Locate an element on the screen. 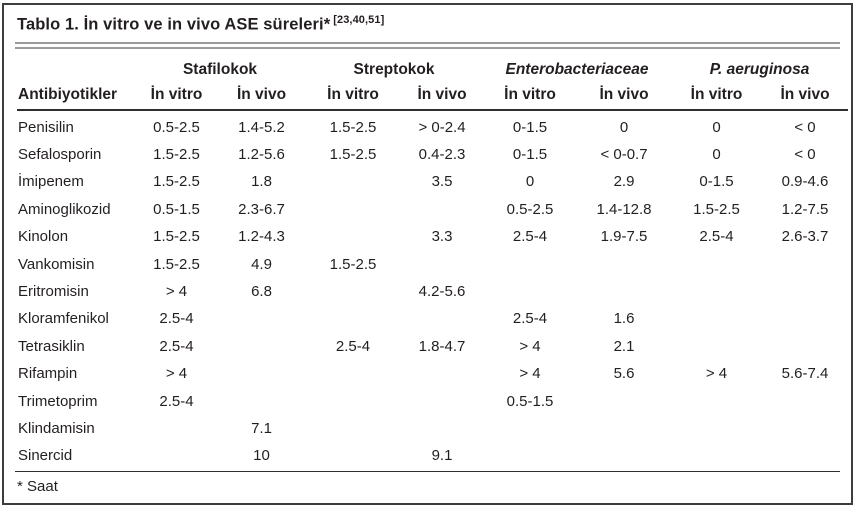 This screenshot has width=859, height=520. value-cell: 2.3-6.7 is located at coordinates (261, 209).